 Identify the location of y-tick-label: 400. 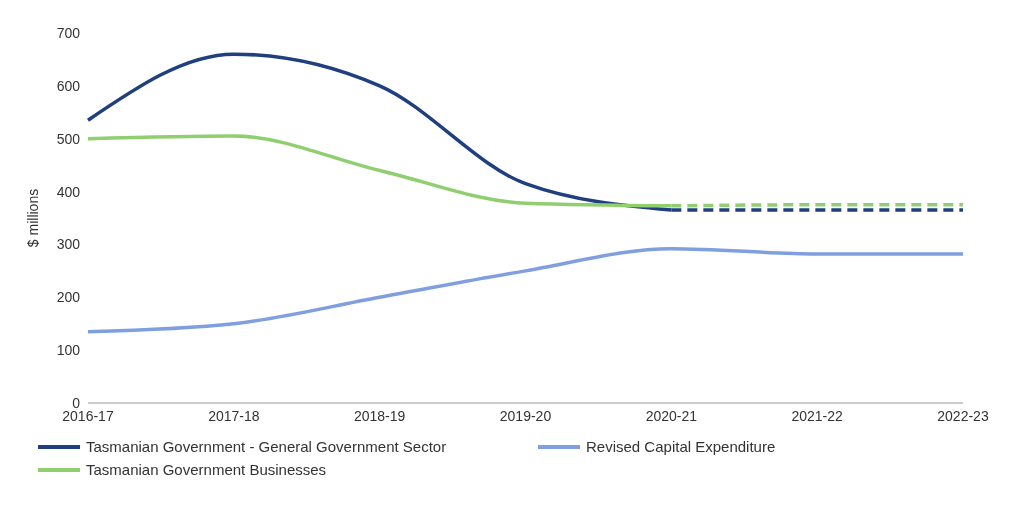
(68, 191).